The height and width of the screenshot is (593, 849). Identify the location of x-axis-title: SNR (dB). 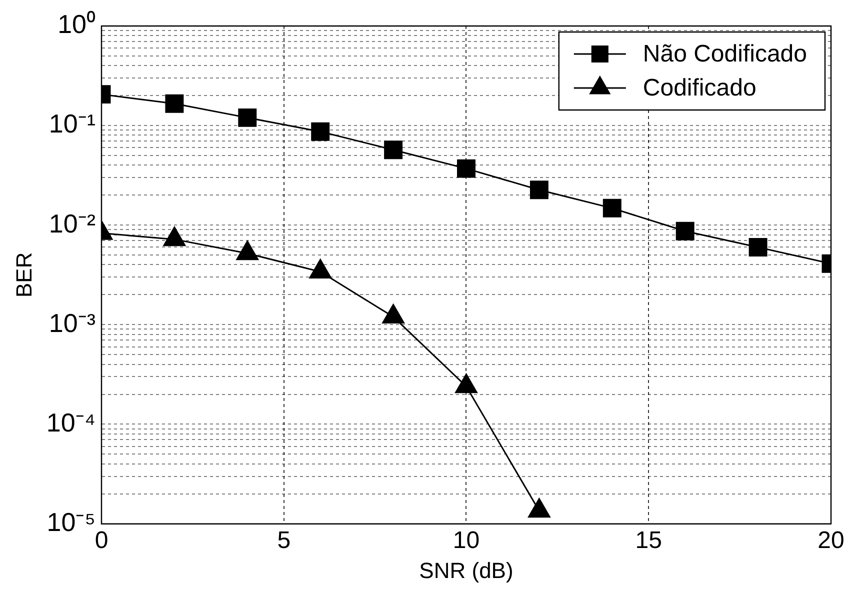
(466, 570).